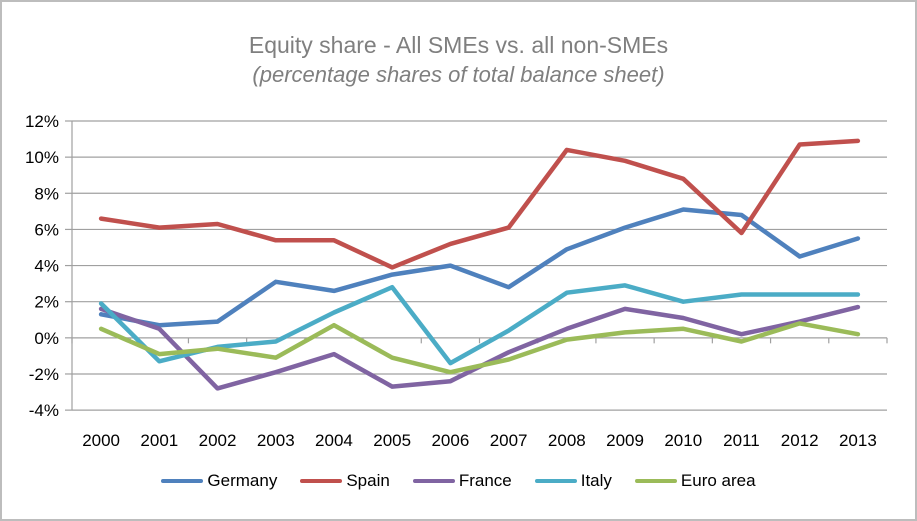  Describe the element at coordinates (596, 480) in the screenshot. I see `legend-label-italy: Italy` at that location.